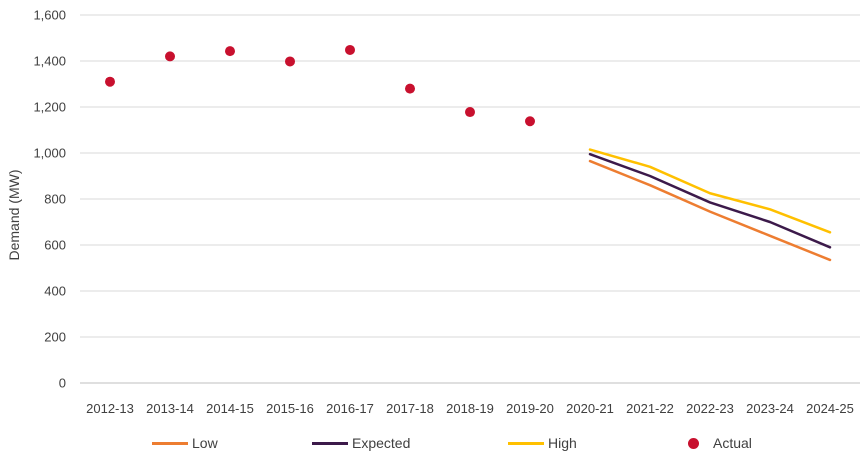  I want to click on x-tick-label: 2020-21, so click(590, 408).